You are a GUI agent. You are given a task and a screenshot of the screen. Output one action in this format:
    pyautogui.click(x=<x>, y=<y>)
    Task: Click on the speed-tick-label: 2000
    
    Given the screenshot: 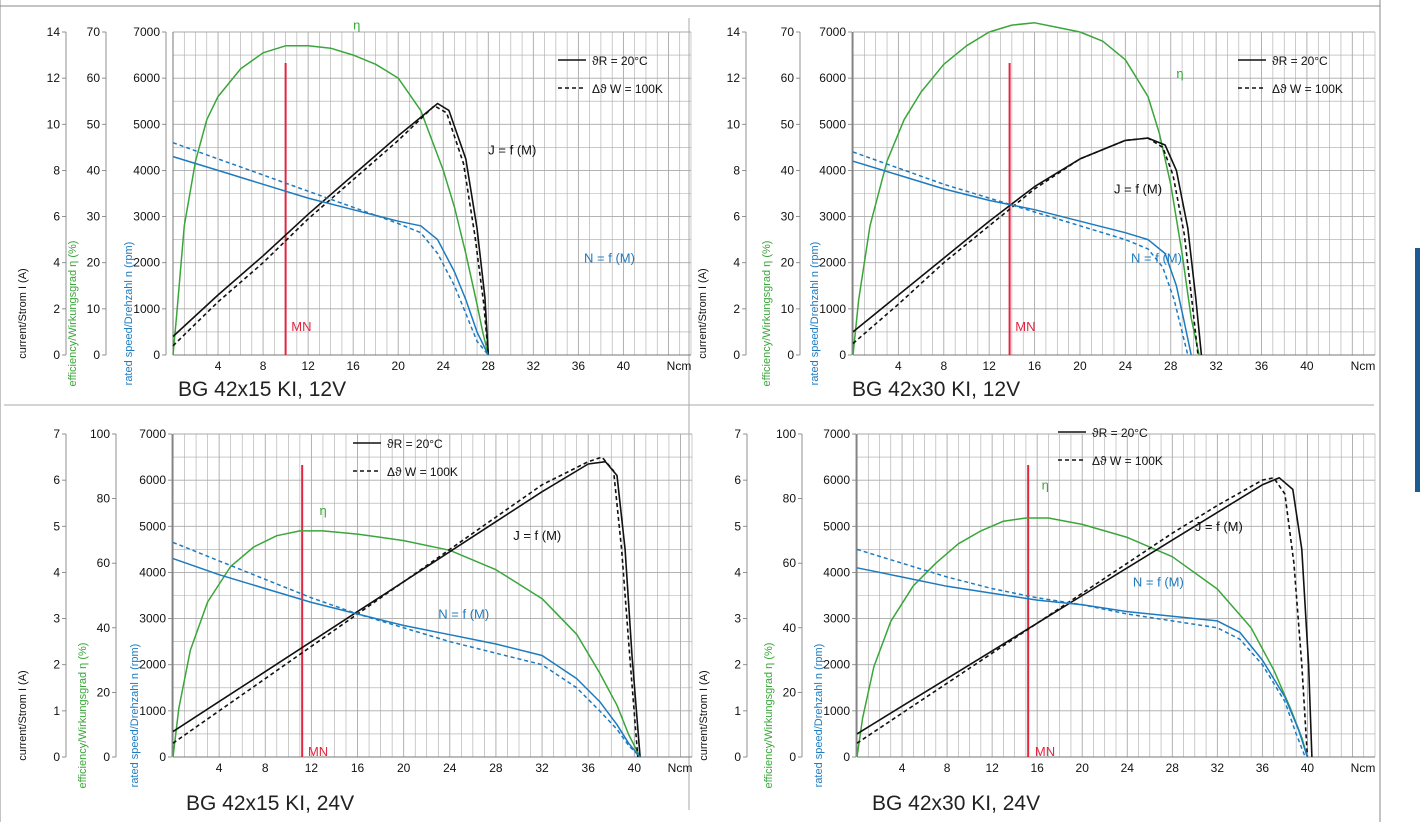 What is the action you would take?
    pyautogui.click(x=832, y=263)
    